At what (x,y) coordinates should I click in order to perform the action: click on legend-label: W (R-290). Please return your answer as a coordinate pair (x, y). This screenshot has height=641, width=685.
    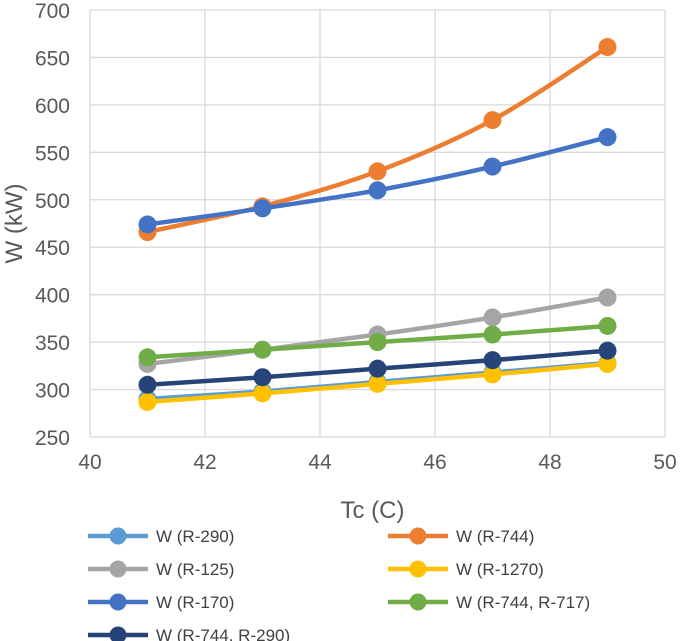
    Looking at the image, I should click on (195, 536).